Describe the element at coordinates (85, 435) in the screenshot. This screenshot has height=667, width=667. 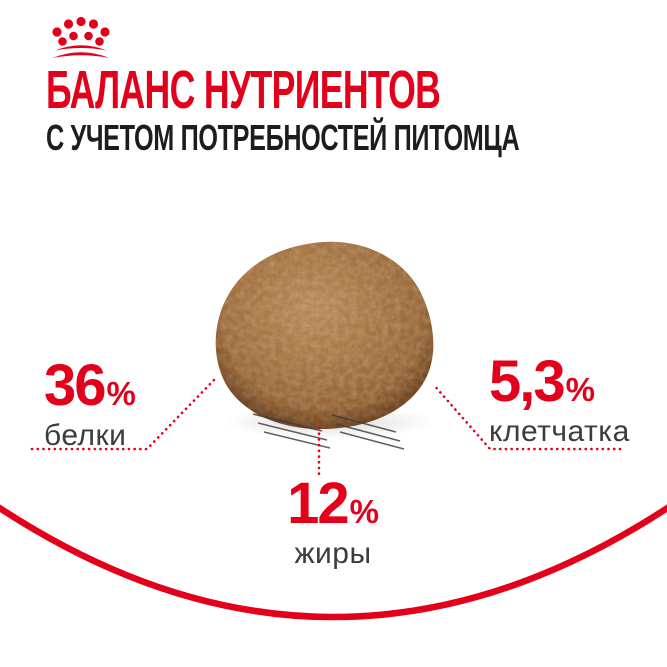
I see `protein-label: белки` at that location.